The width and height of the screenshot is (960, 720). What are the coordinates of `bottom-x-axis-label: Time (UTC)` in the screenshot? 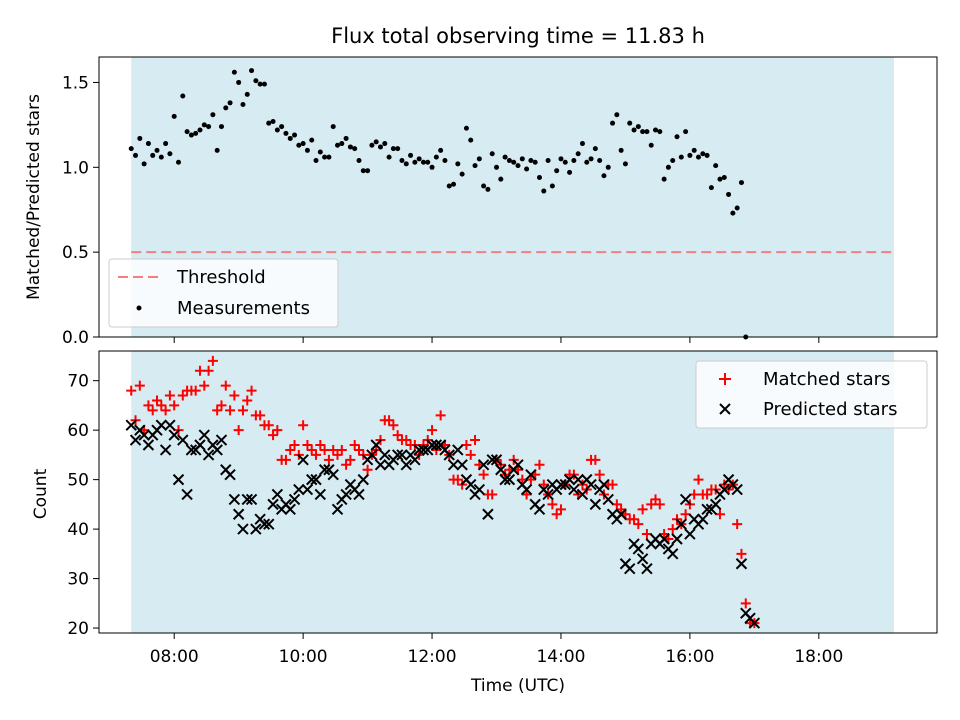 It's located at (517, 686).